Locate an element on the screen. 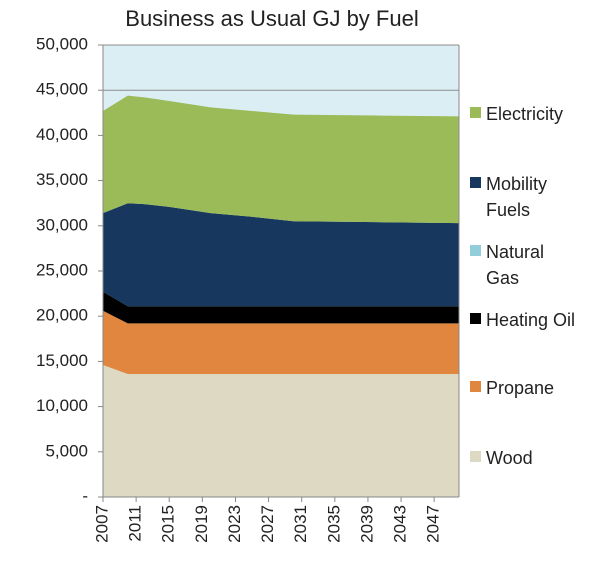 This screenshot has width=594, height=565. x-tick-label: 2027 is located at coordinates (267, 524).